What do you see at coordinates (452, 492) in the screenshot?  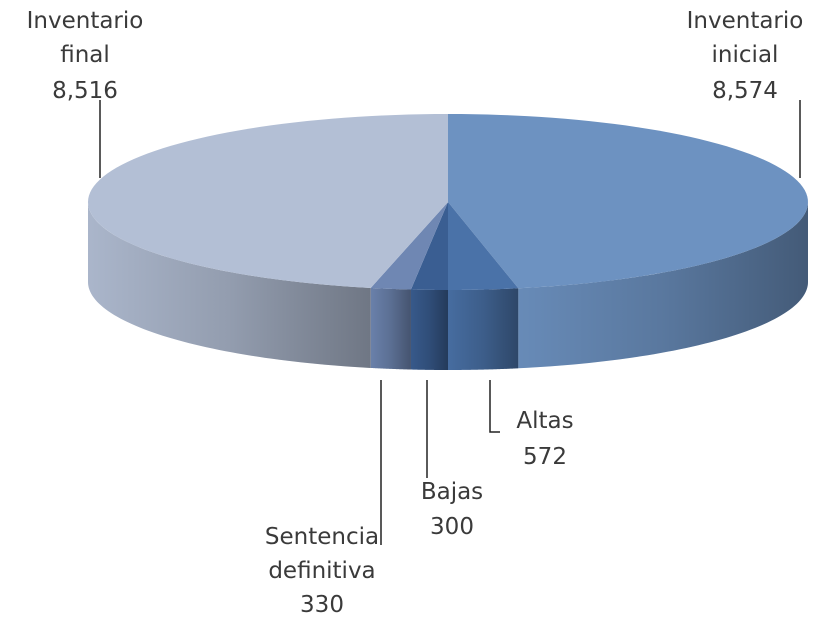 I see `data-label-name: Bajas` at bounding box center [452, 492].